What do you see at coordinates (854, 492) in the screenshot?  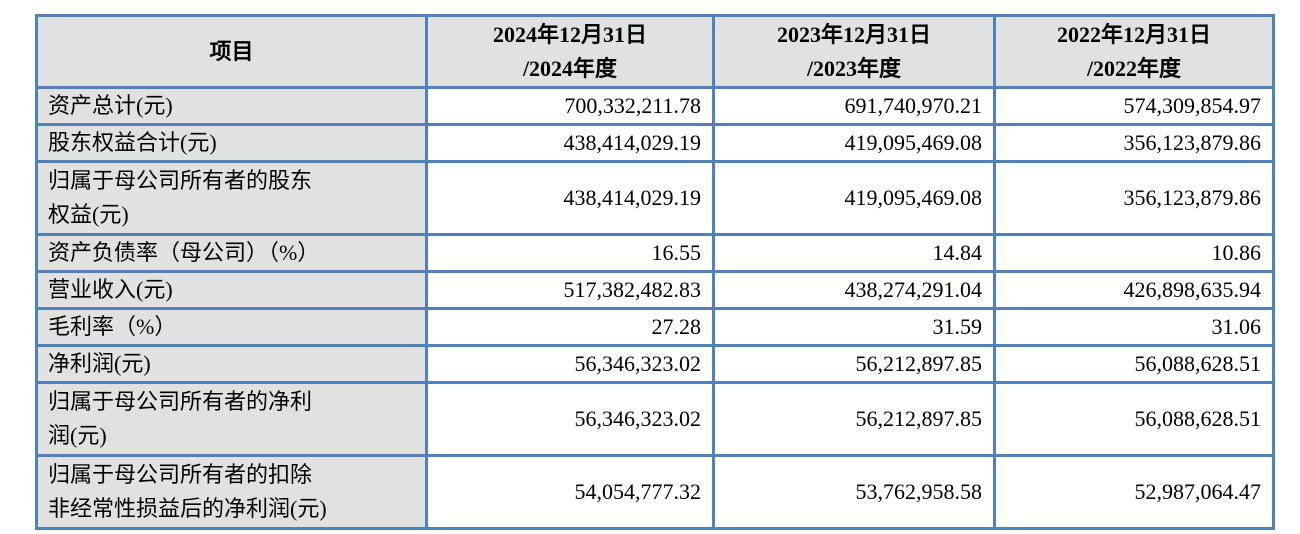 I see `cell-value: 53,762,958.58` at bounding box center [854, 492].